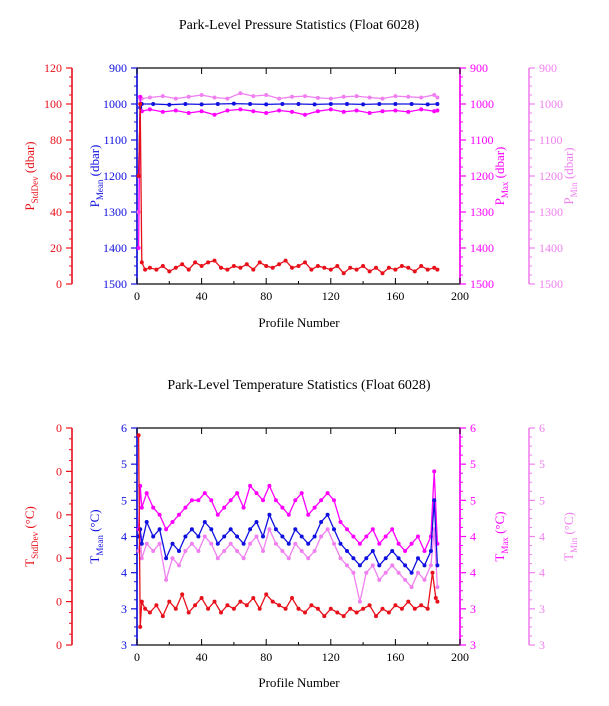 The image size is (609, 706). I want to click on y-tick-label-min: 1400, so click(551, 248).